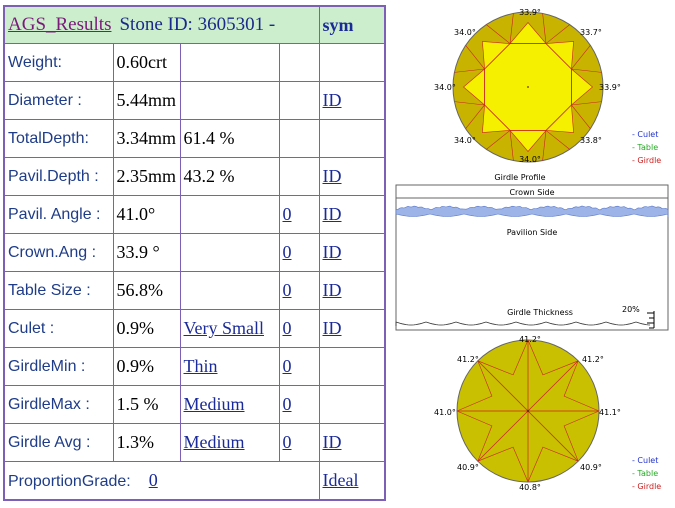 The height and width of the screenshot is (508, 675). What do you see at coordinates (465, 140) in the screenshot?
I see `crown-angle-bottom-left: 34.0°` at bounding box center [465, 140].